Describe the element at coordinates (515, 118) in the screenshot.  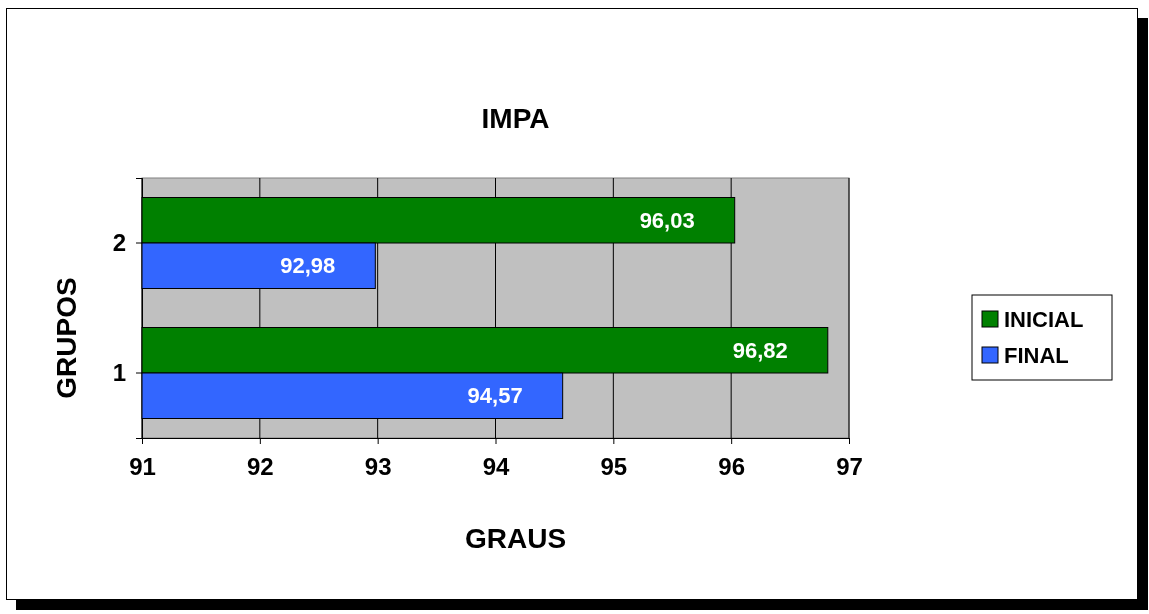
I see `chart-title: IMPA` at that location.